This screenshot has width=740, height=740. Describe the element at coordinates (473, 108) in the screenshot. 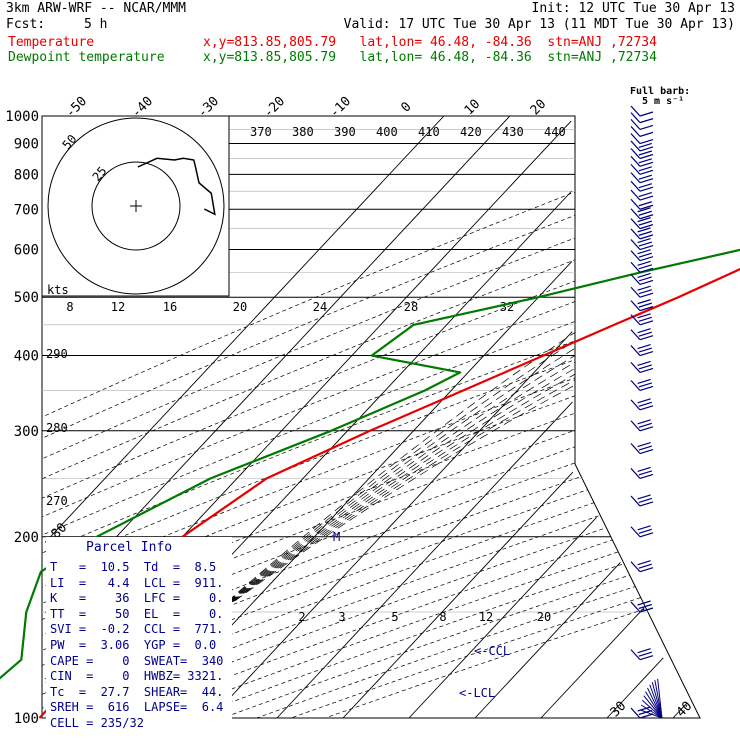

I see `isotherm-label: 10` at that location.